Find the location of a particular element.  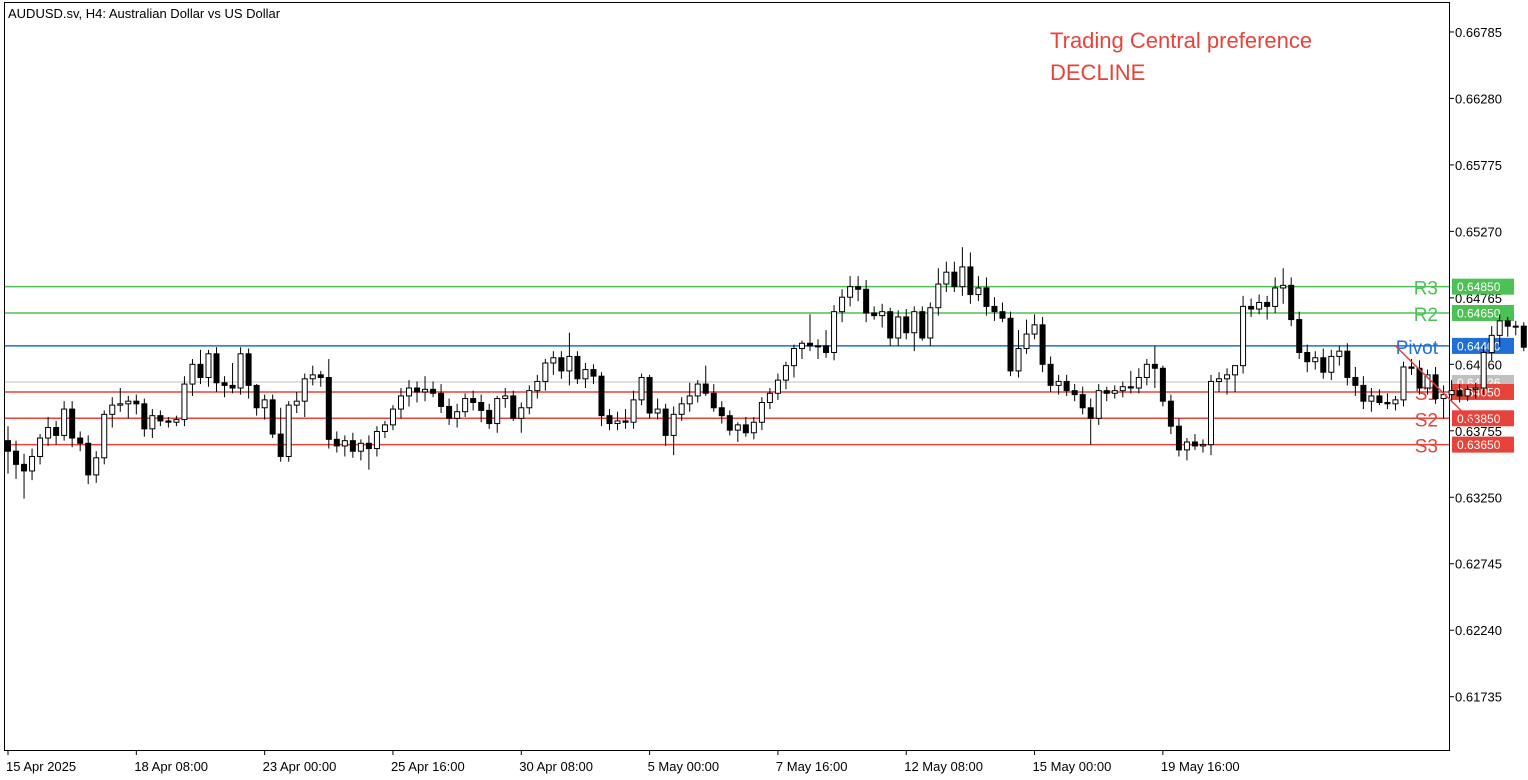

level-label-r3: R3 is located at coordinates (1426, 289).